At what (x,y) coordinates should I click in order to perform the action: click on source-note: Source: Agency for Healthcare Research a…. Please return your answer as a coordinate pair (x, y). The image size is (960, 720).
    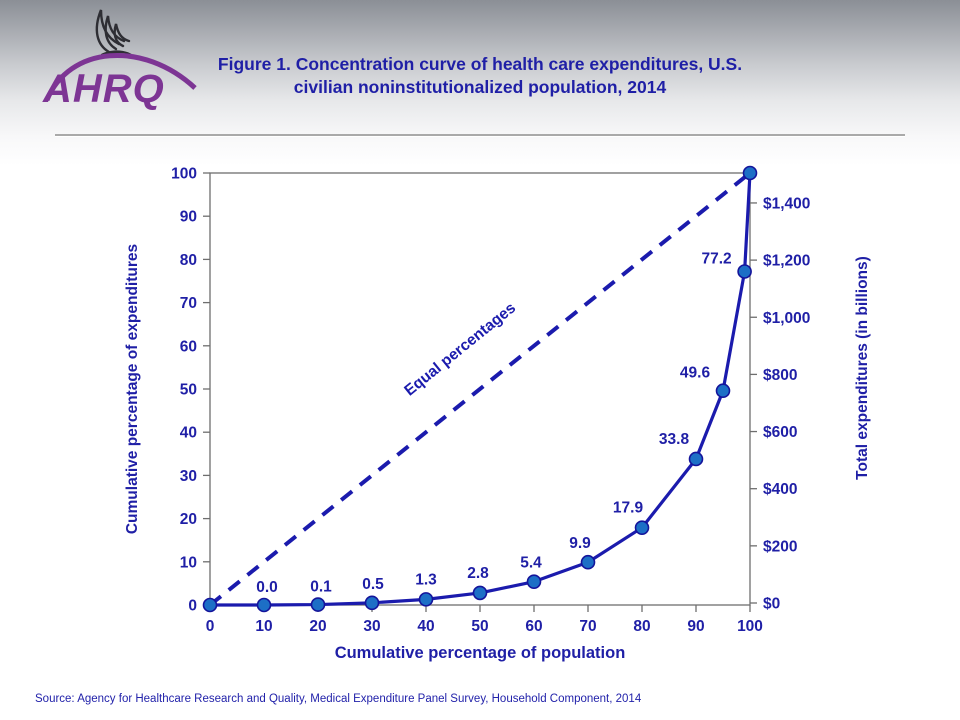
    Looking at the image, I should click on (338, 699).